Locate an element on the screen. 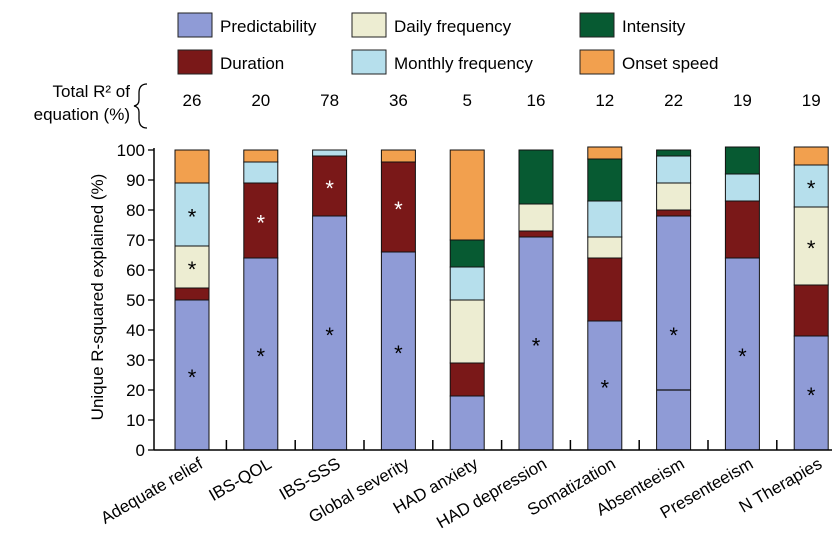 This screenshot has width=832, height=560. y-axis: 0 10 20 30 40 50 60 70 80 90 100 is located at coordinates (136, 300).